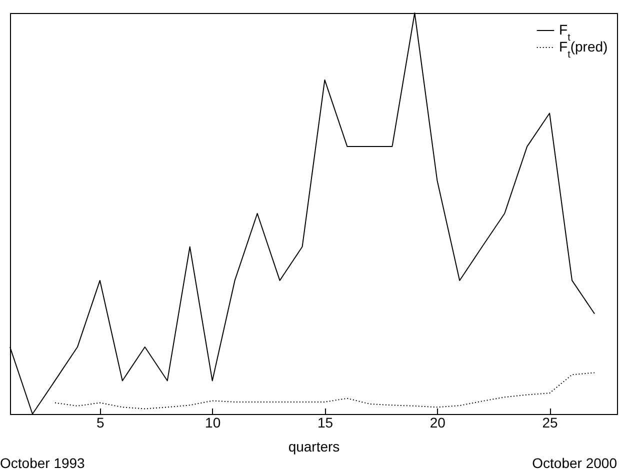 The width and height of the screenshot is (619, 470). Describe the element at coordinates (575, 462) in the screenshot. I see `text: October 2000` at that location.